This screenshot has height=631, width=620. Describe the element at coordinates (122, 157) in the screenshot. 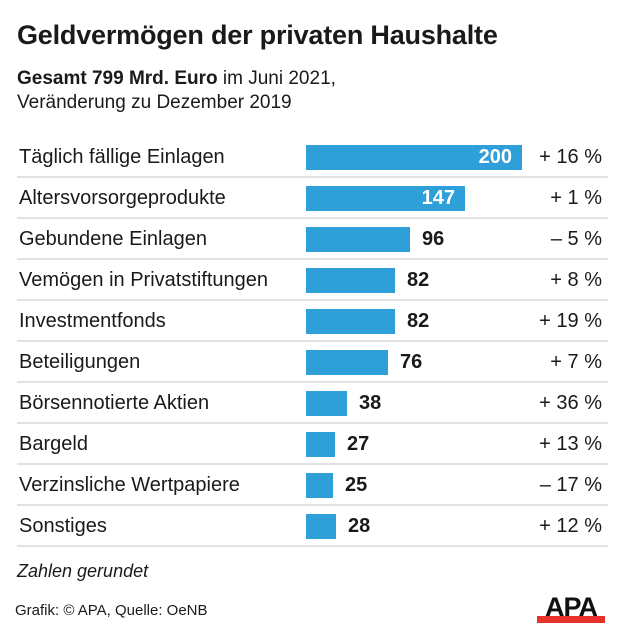

I see `category-label: Täglich fällige Einlagen` at that location.